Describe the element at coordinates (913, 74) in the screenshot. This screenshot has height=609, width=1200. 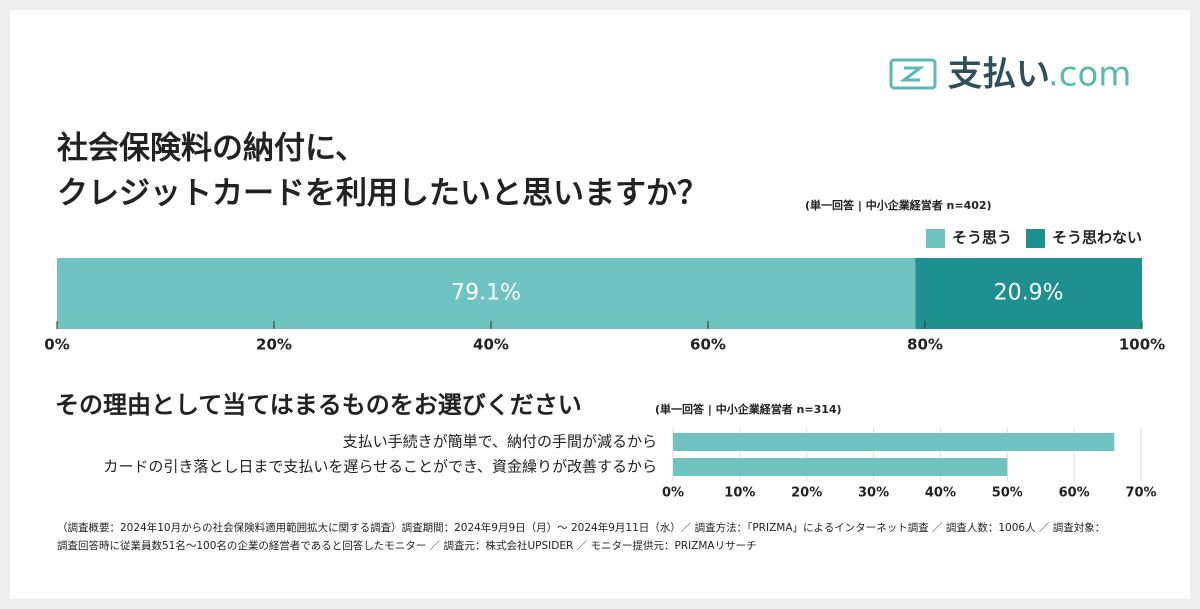
I see `logo-icon` at that location.